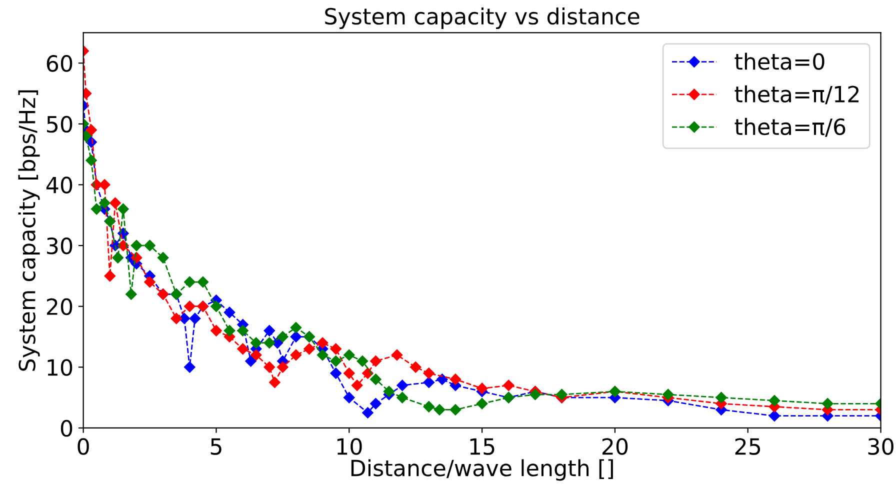 This screenshot has width=896, height=488. What do you see at coordinates (796, 94) in the screenshot?
I see `legend-label: theta=π/12` at bounding box center [796, 94].